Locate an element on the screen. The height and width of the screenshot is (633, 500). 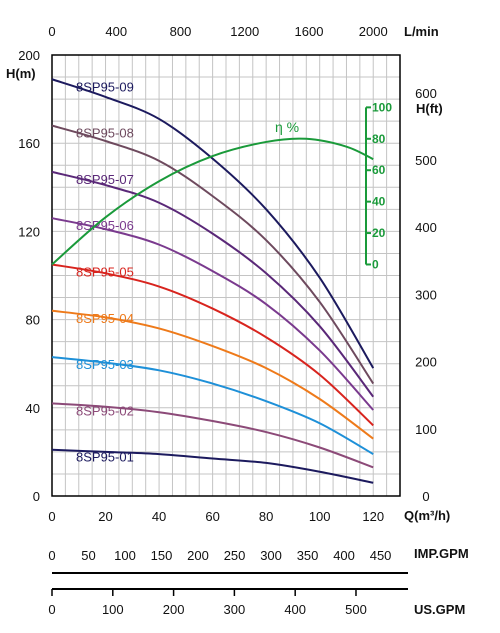
series-label-8SP95-02: 8SP95-02 is located at coordinates (105, 410).